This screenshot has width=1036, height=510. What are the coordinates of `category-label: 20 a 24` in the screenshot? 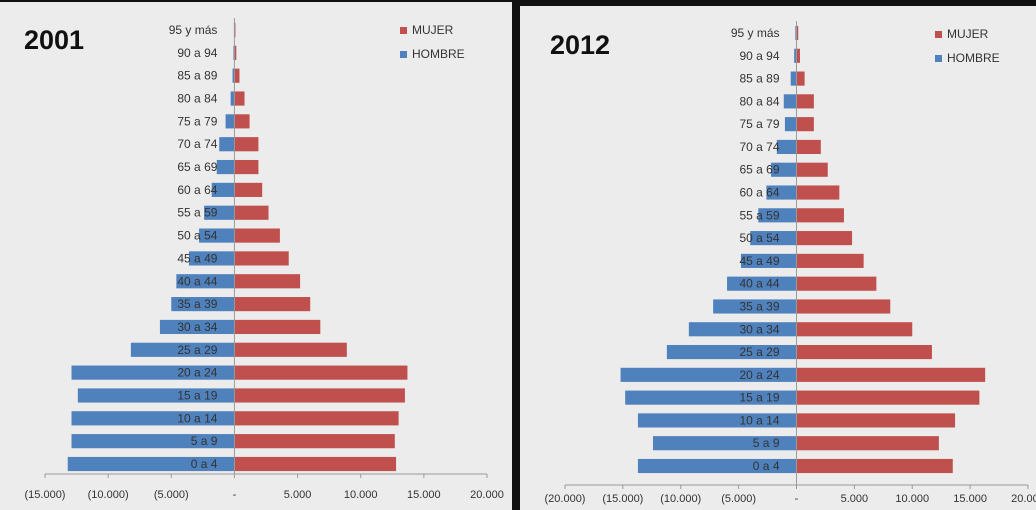 It's located at (197, 373).